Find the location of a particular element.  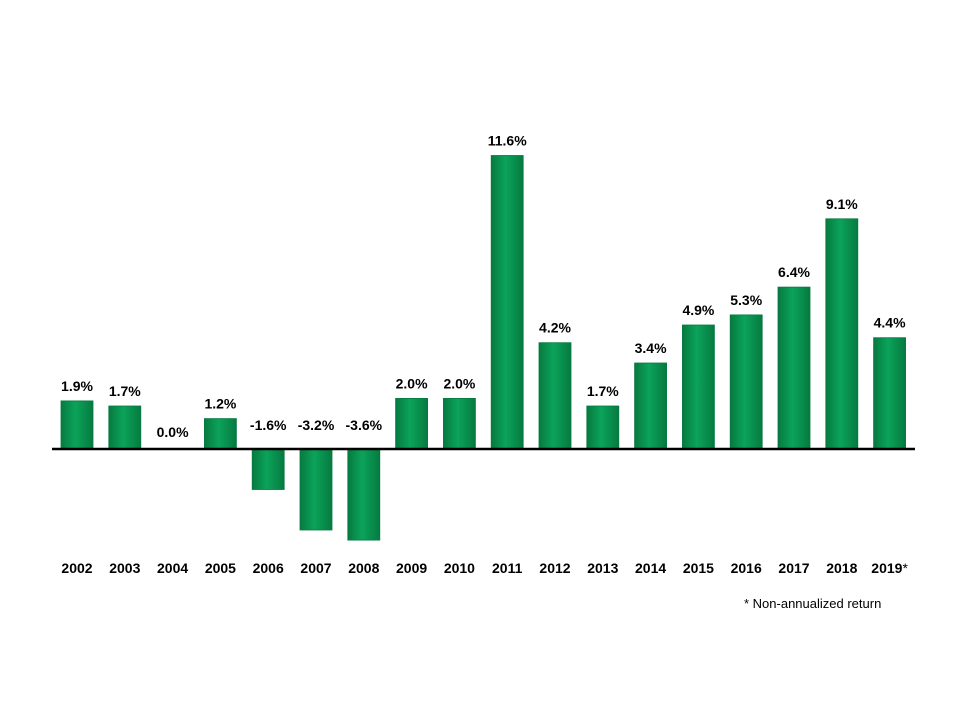

bar-2014 is located at coordinates (650, 406).